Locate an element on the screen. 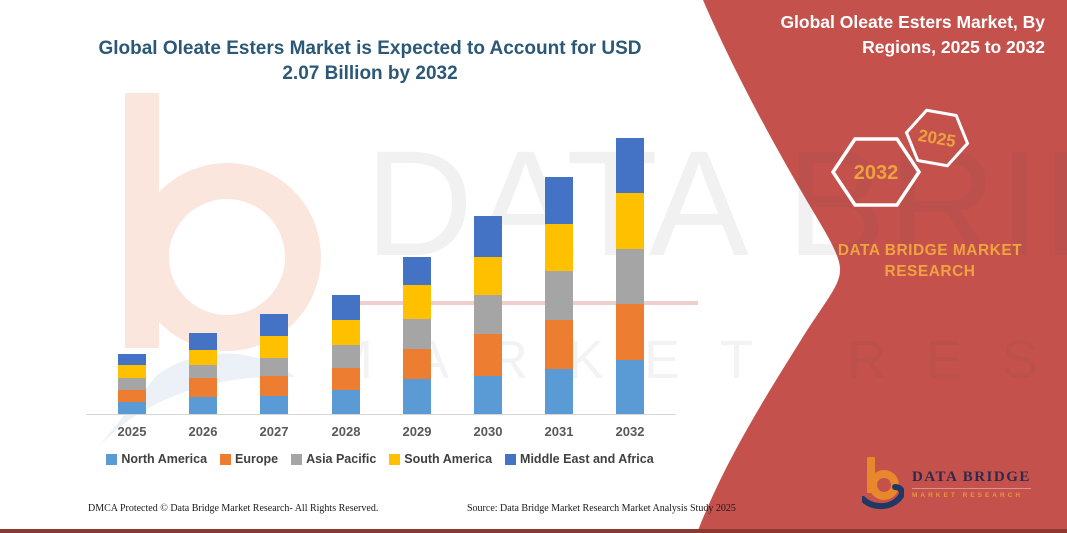 Image resolution: width=1067 pixels, height=533 pixels. data-bridge-logo: DATA BRIDGE MARKET RESEARCH is located at coordinates (959, 484).